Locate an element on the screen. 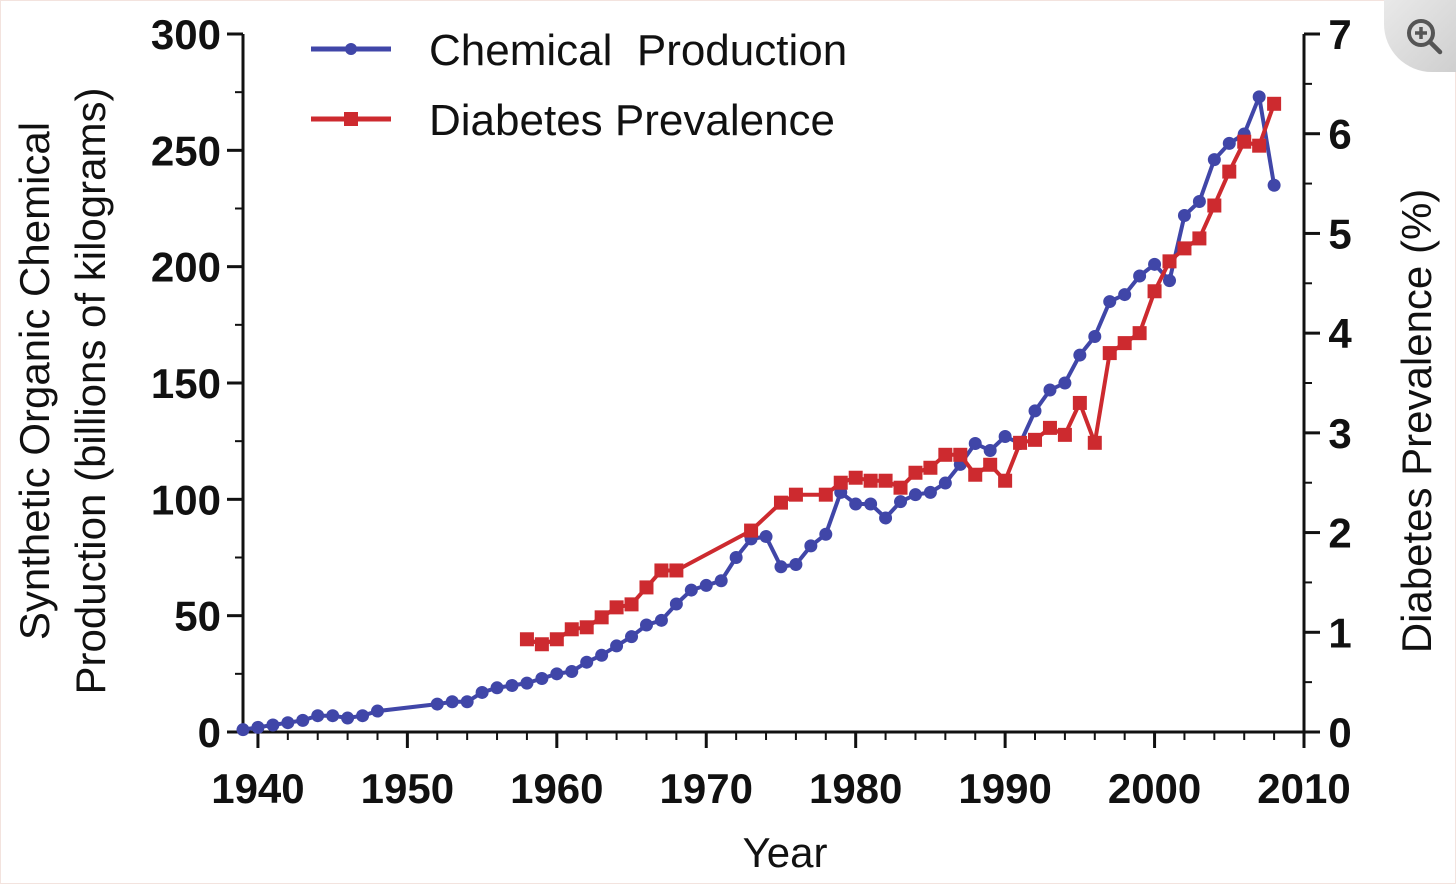 The image size is (1456, 884). data-point-diabetes-prevalence-1966 is located at coordinates (646, 587).